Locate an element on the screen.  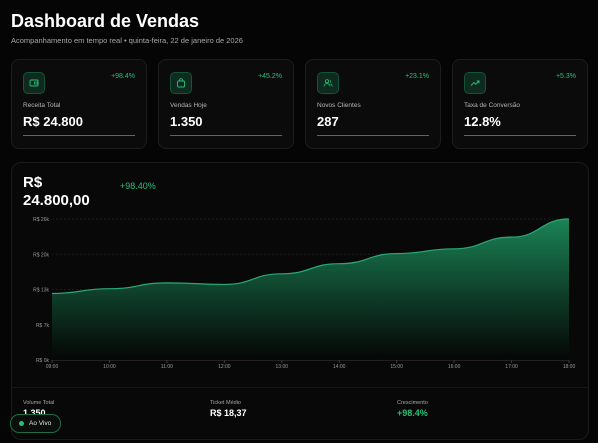
trending-up-icon is located at coordinates (475, 83).